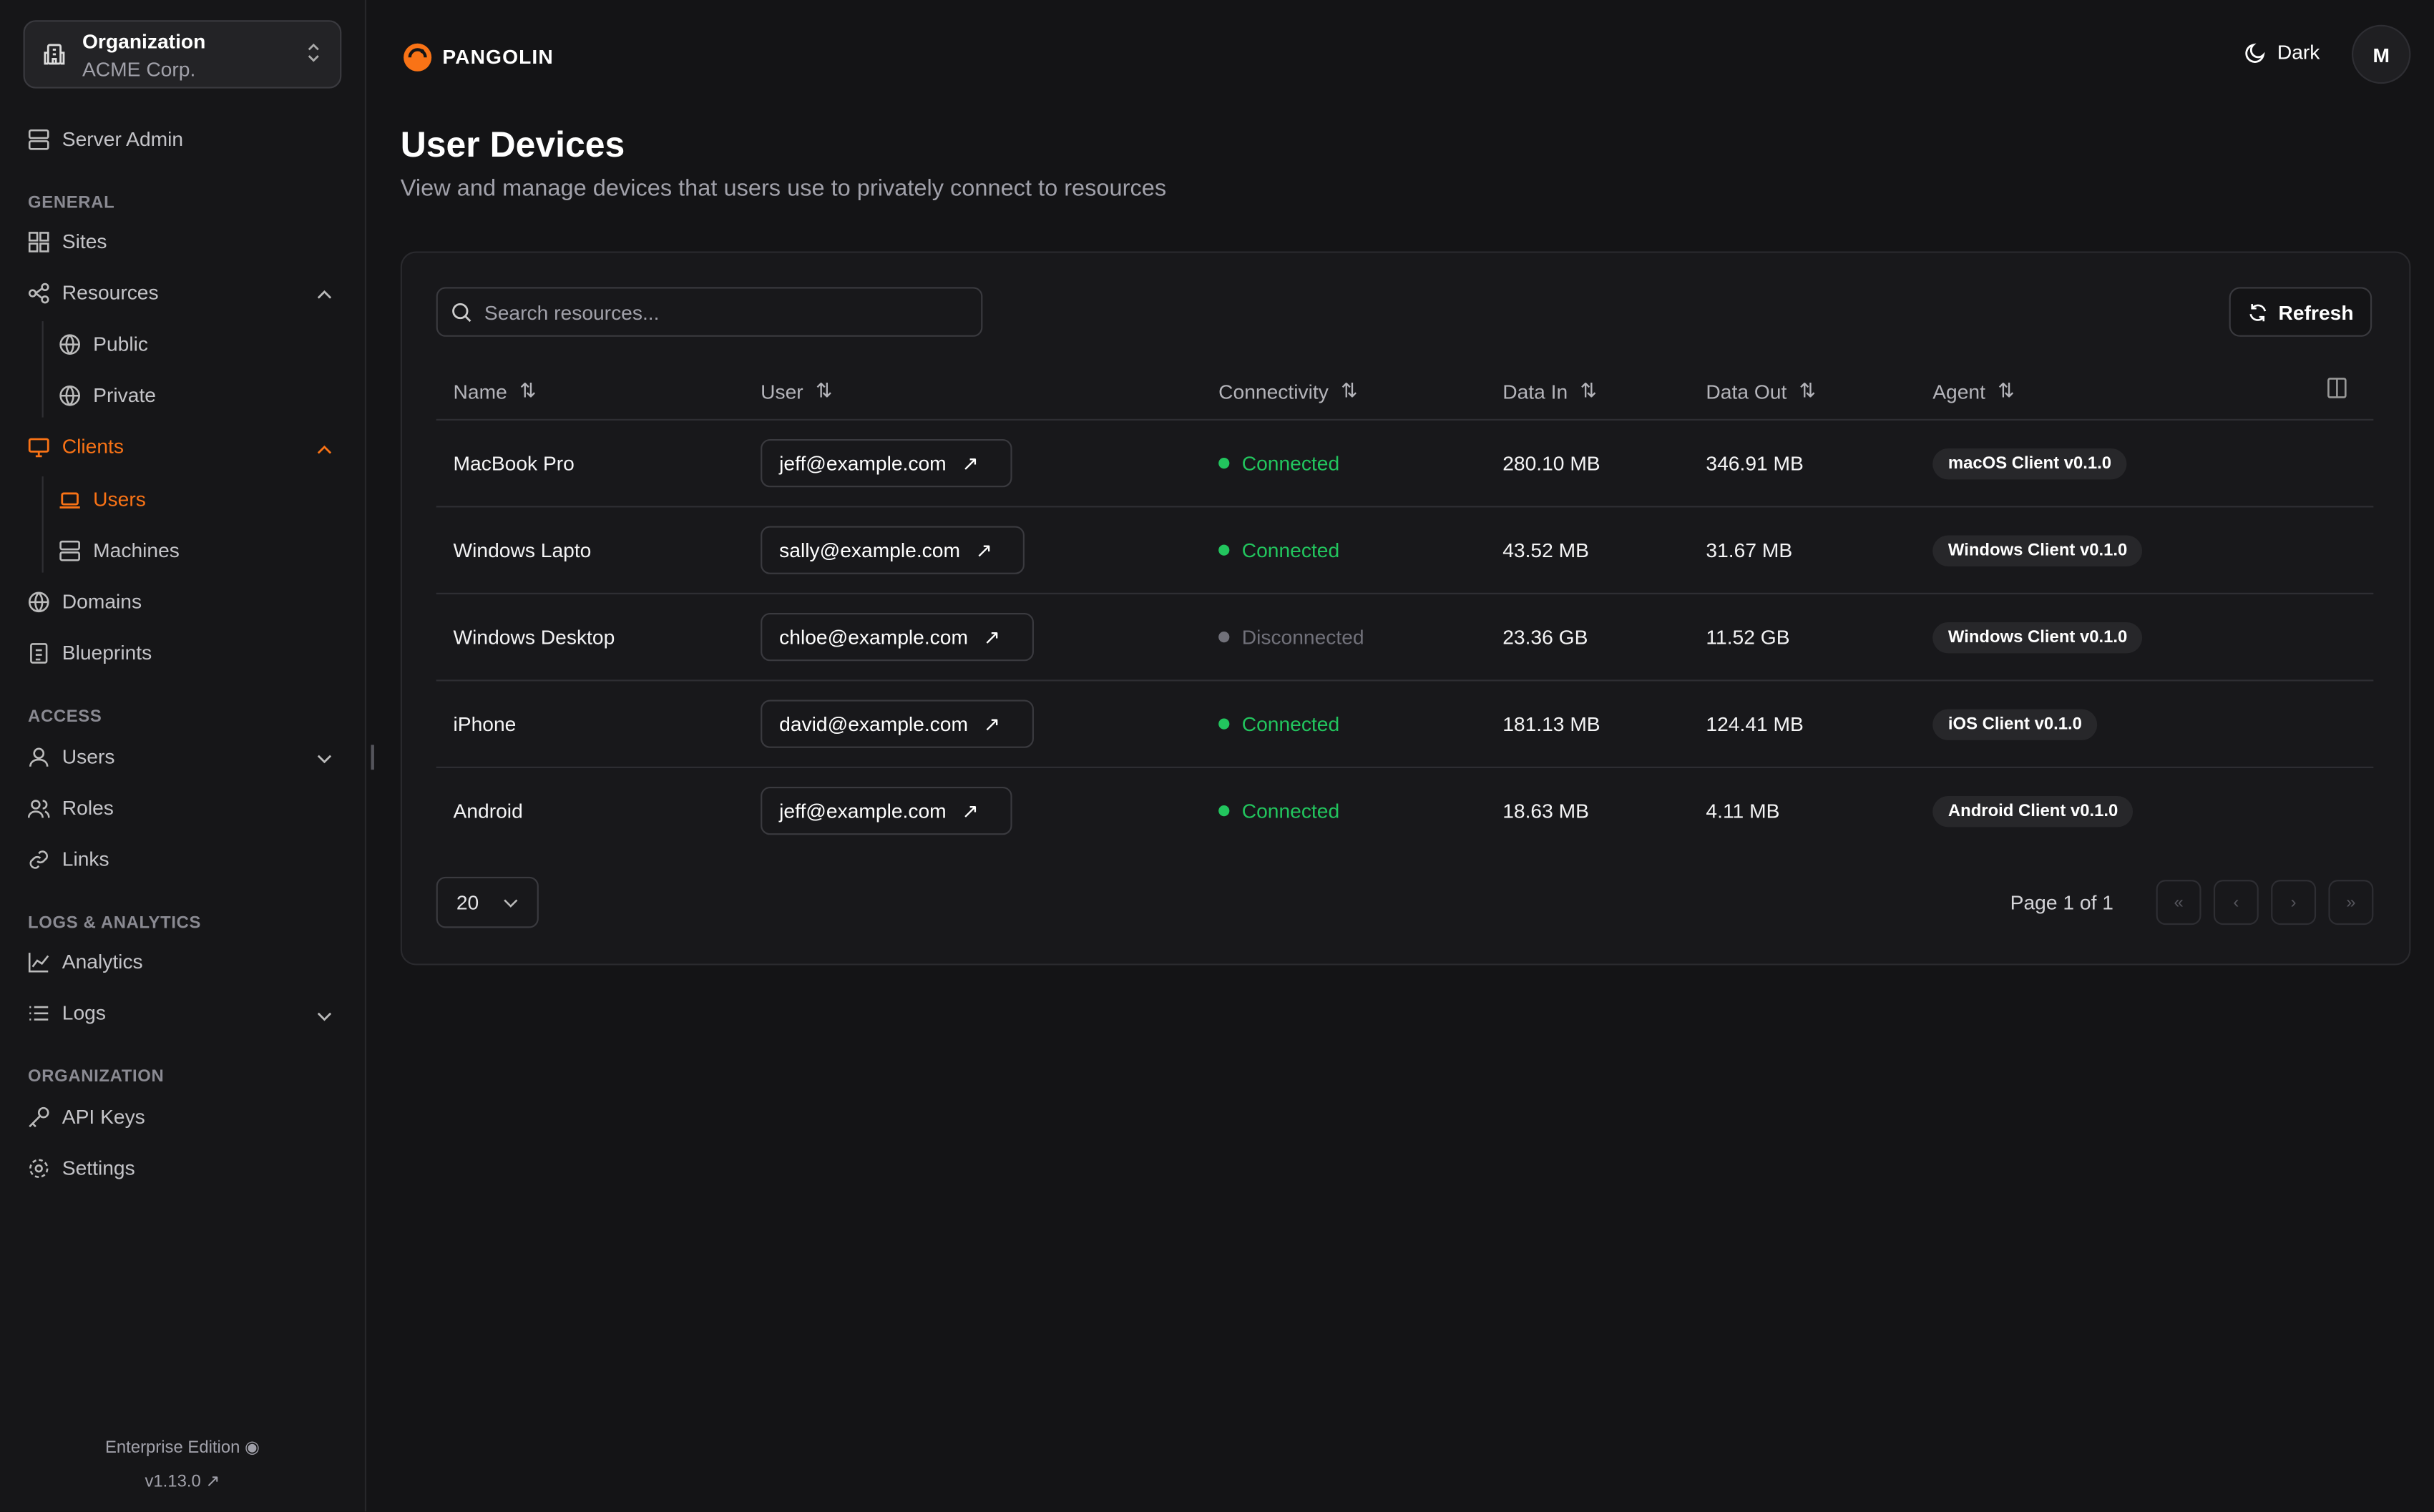 This screenshot has height=1512, width=2434. I want to click on column-header-connectivity: Connectivity ⇅, so click(1288, 390).